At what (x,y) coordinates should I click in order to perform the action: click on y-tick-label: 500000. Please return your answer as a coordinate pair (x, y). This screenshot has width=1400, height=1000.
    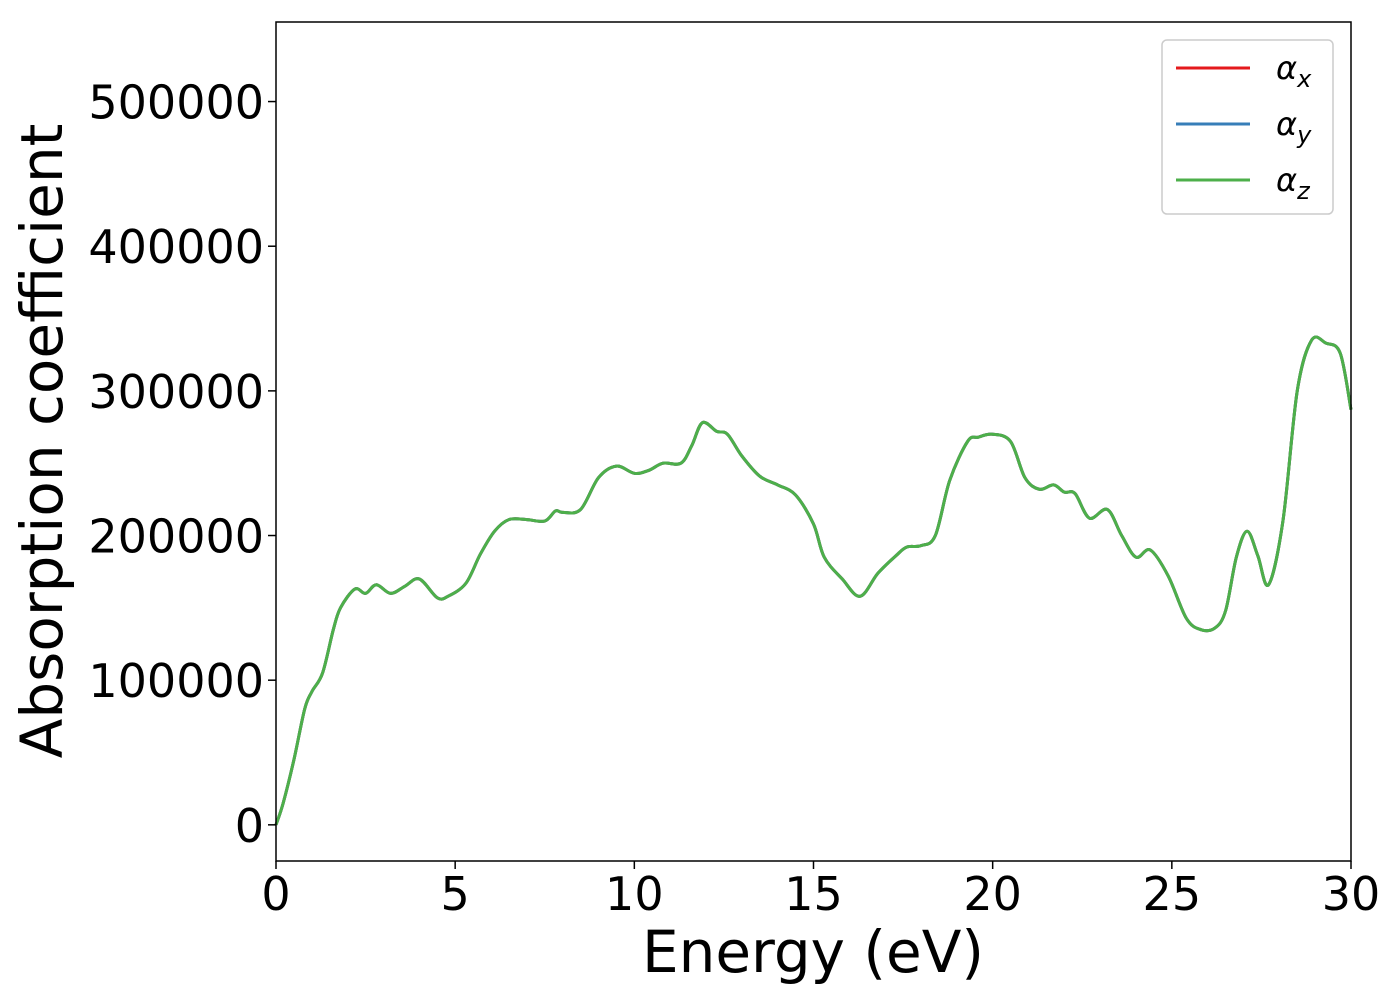
    Looking at the image, I should click on (176, 103).